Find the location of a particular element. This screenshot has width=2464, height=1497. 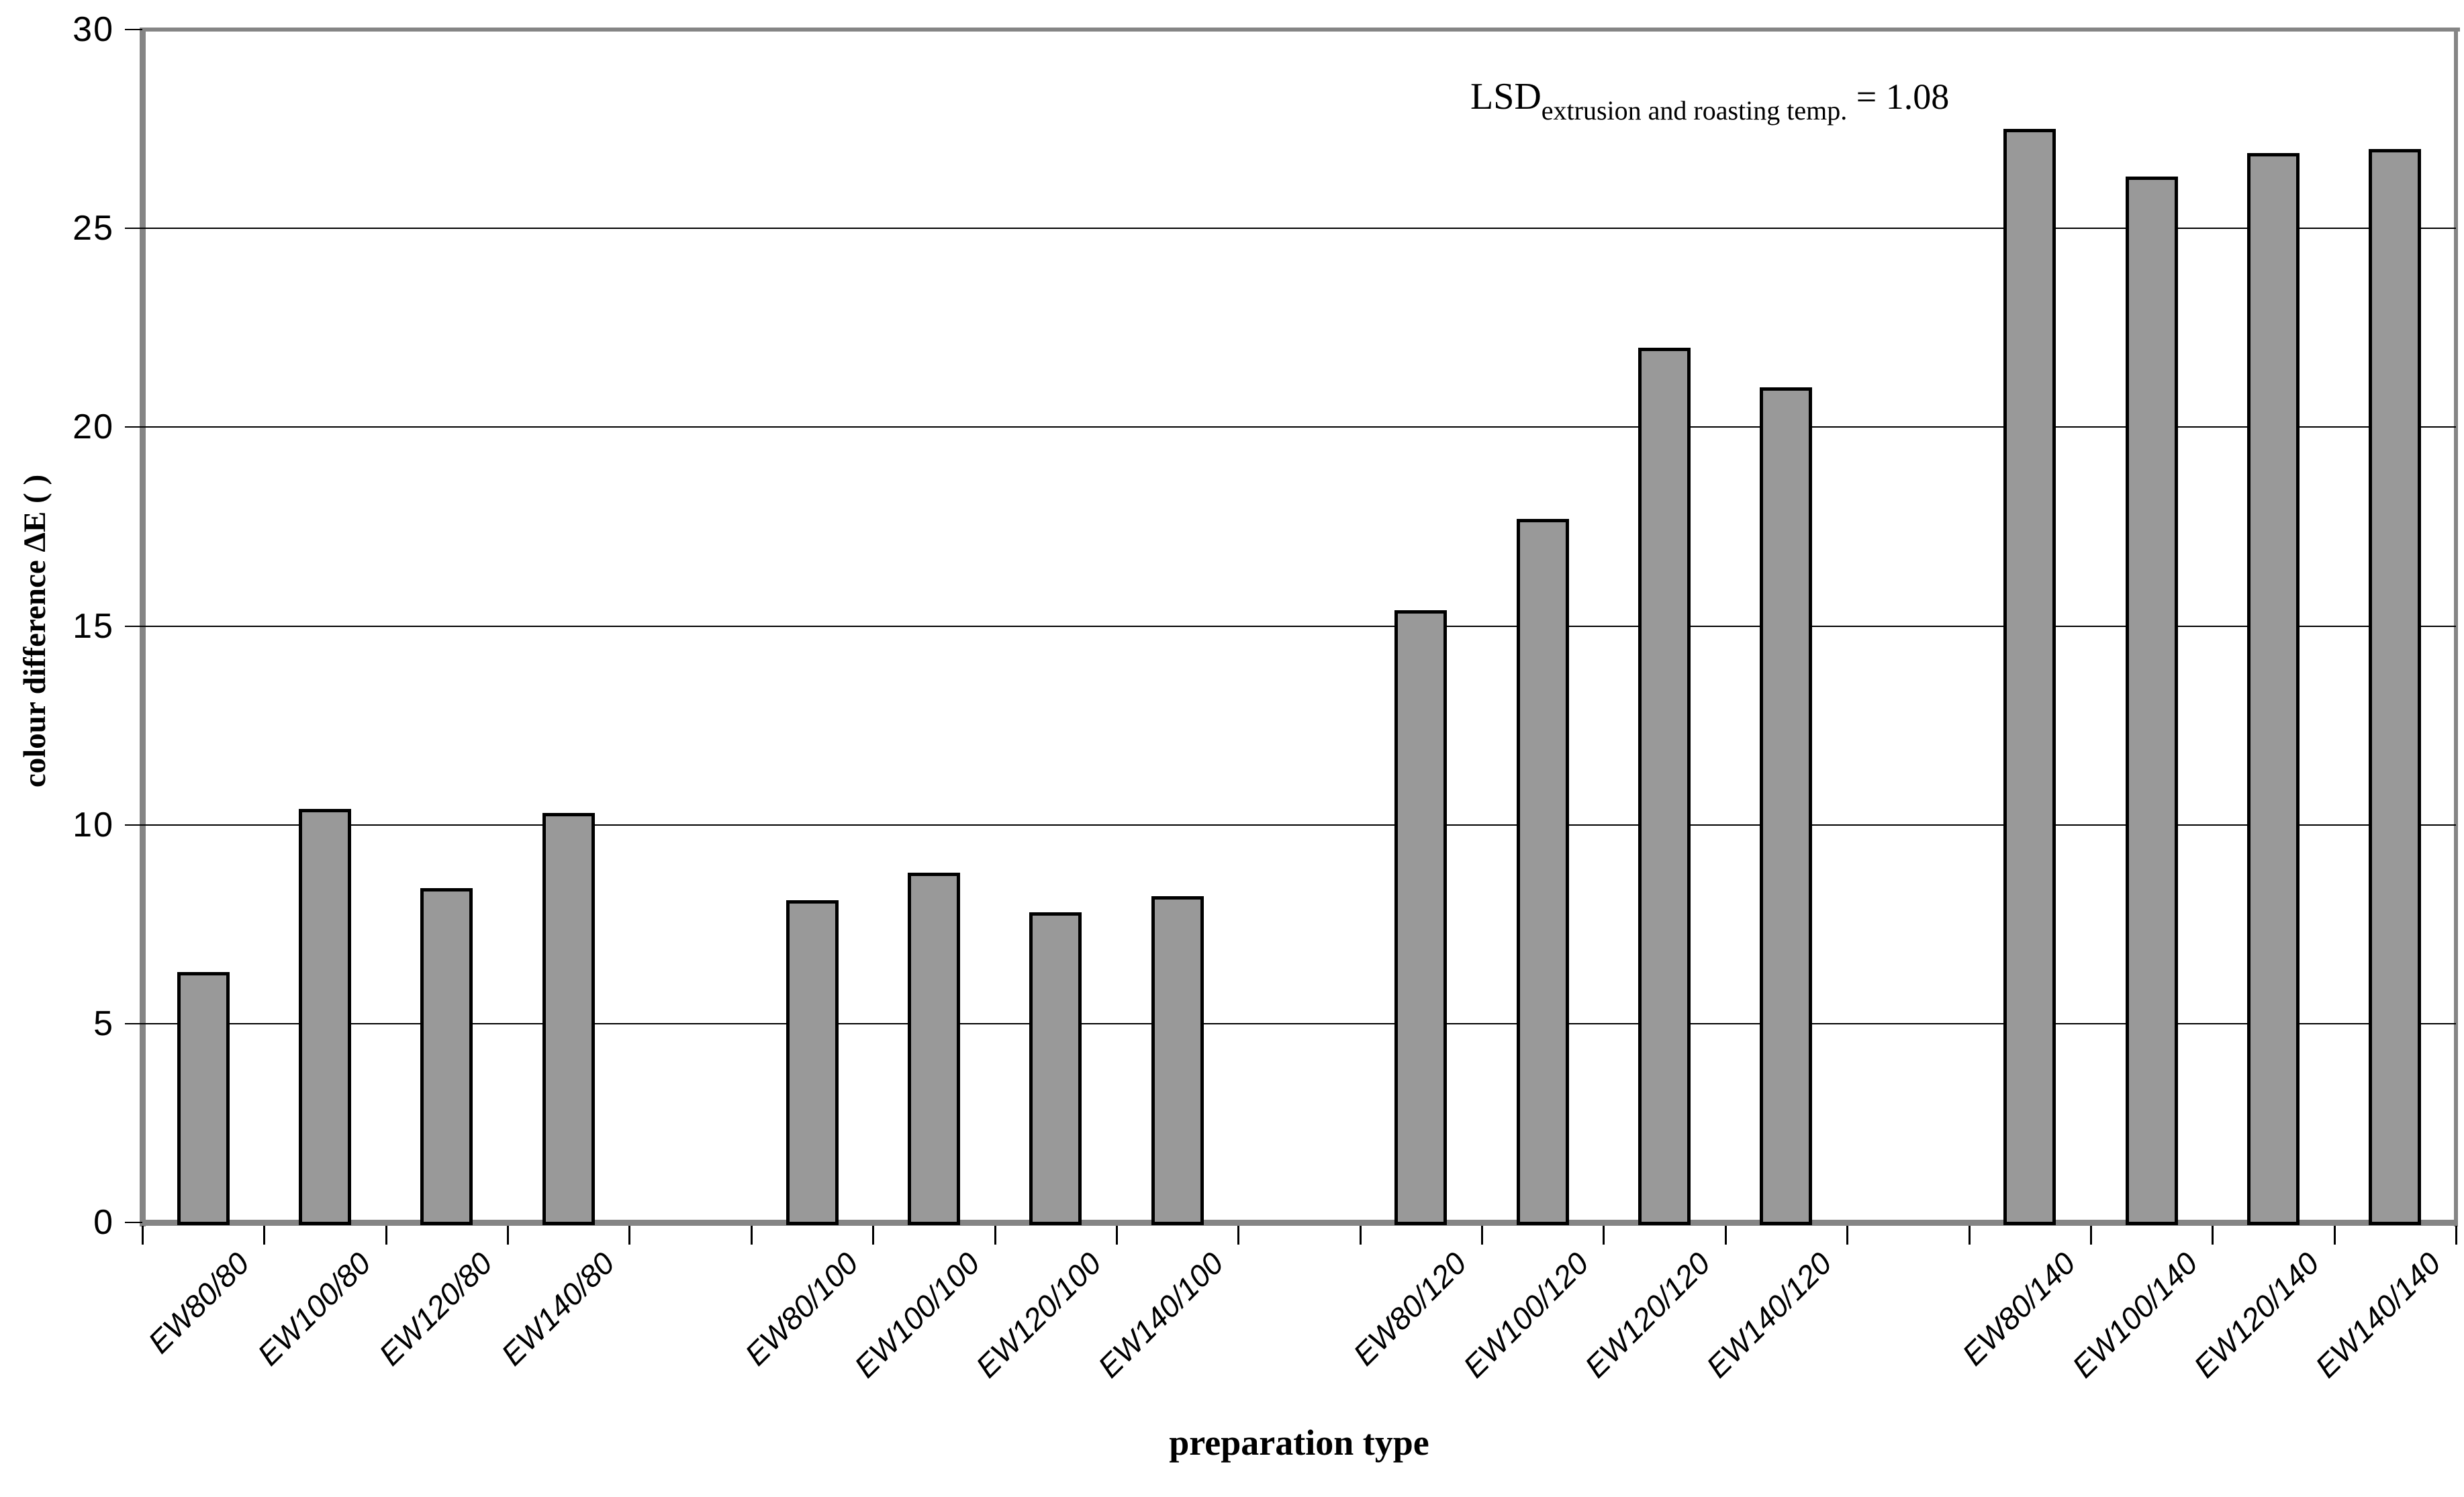

y-tick-label-15: 15 is located at coordinates (94, 626).